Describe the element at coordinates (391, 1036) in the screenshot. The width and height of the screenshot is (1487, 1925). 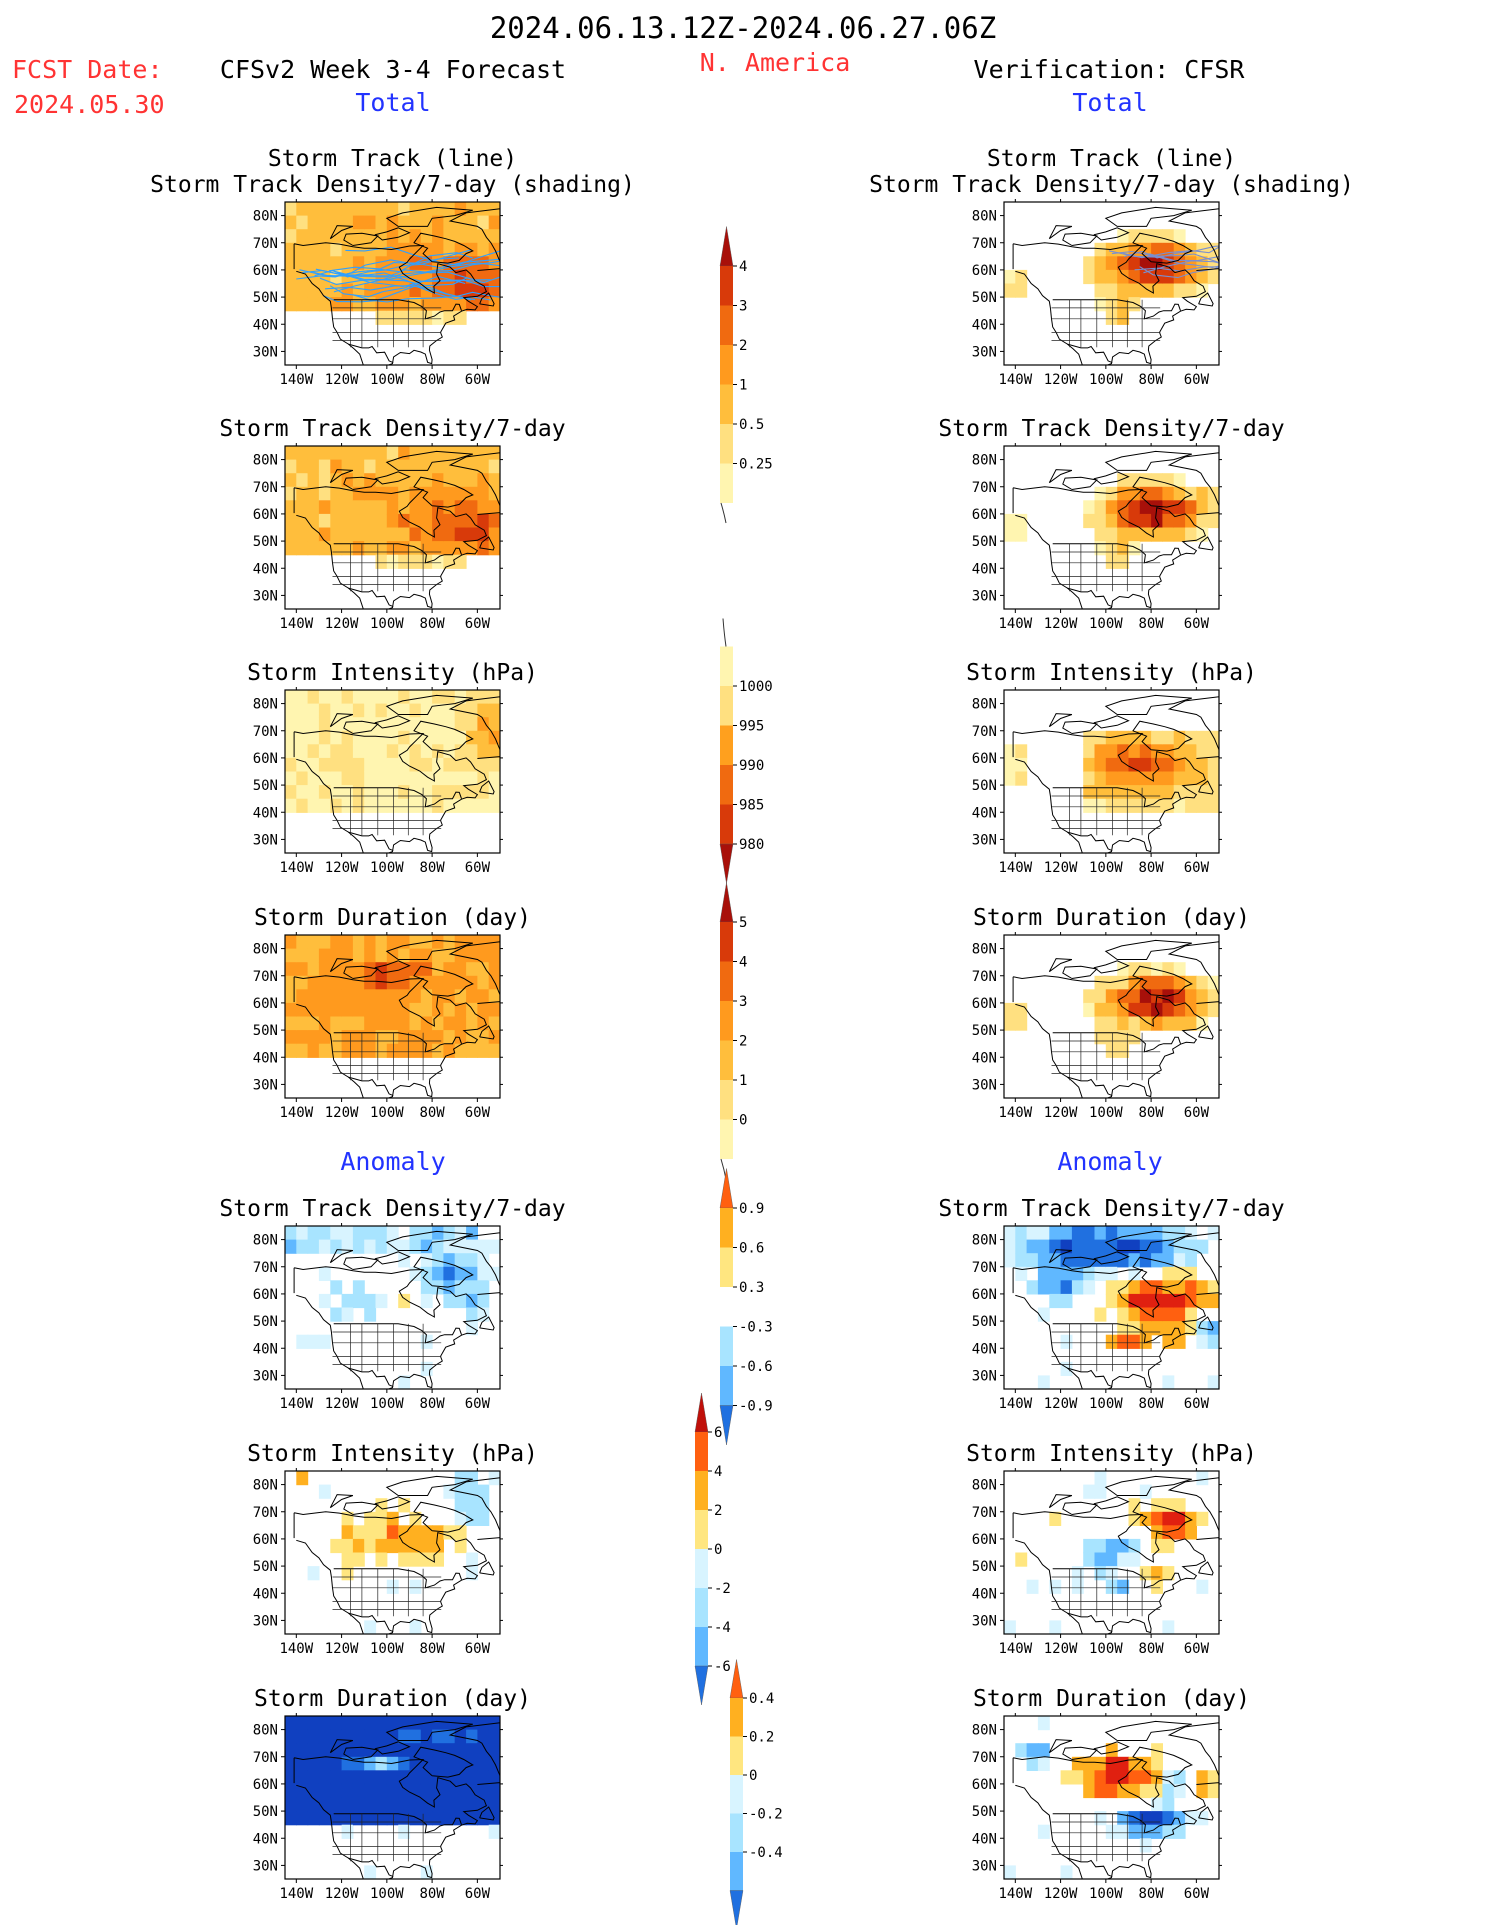
I see `coastline` at that location.